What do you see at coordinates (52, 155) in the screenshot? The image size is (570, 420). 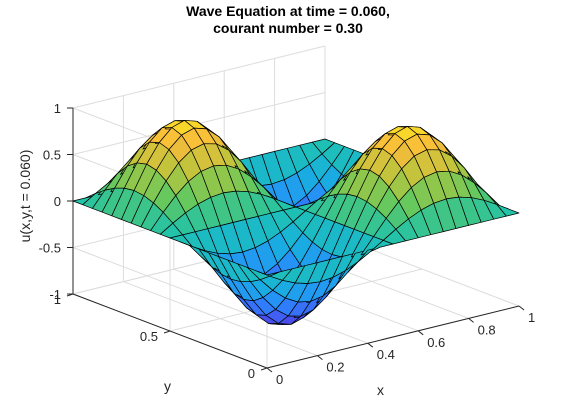 I see `z-tick-label: 0.5` at bounding box center [52, 155].